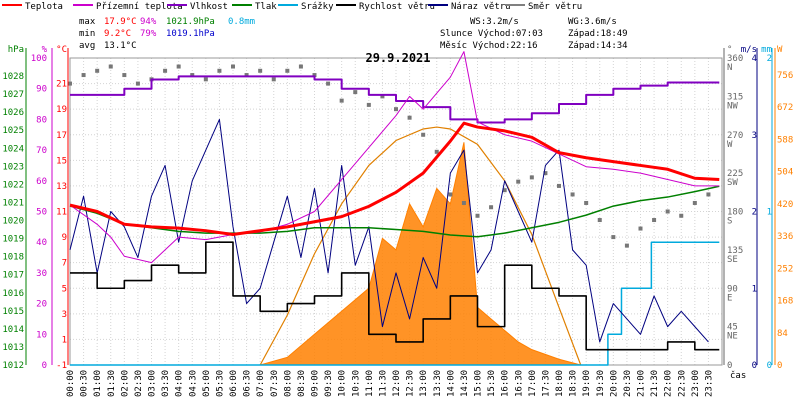  Describe the element at coordinates (45, 50) in the screenshot. I see `axis-unit-pct: %` at that location.